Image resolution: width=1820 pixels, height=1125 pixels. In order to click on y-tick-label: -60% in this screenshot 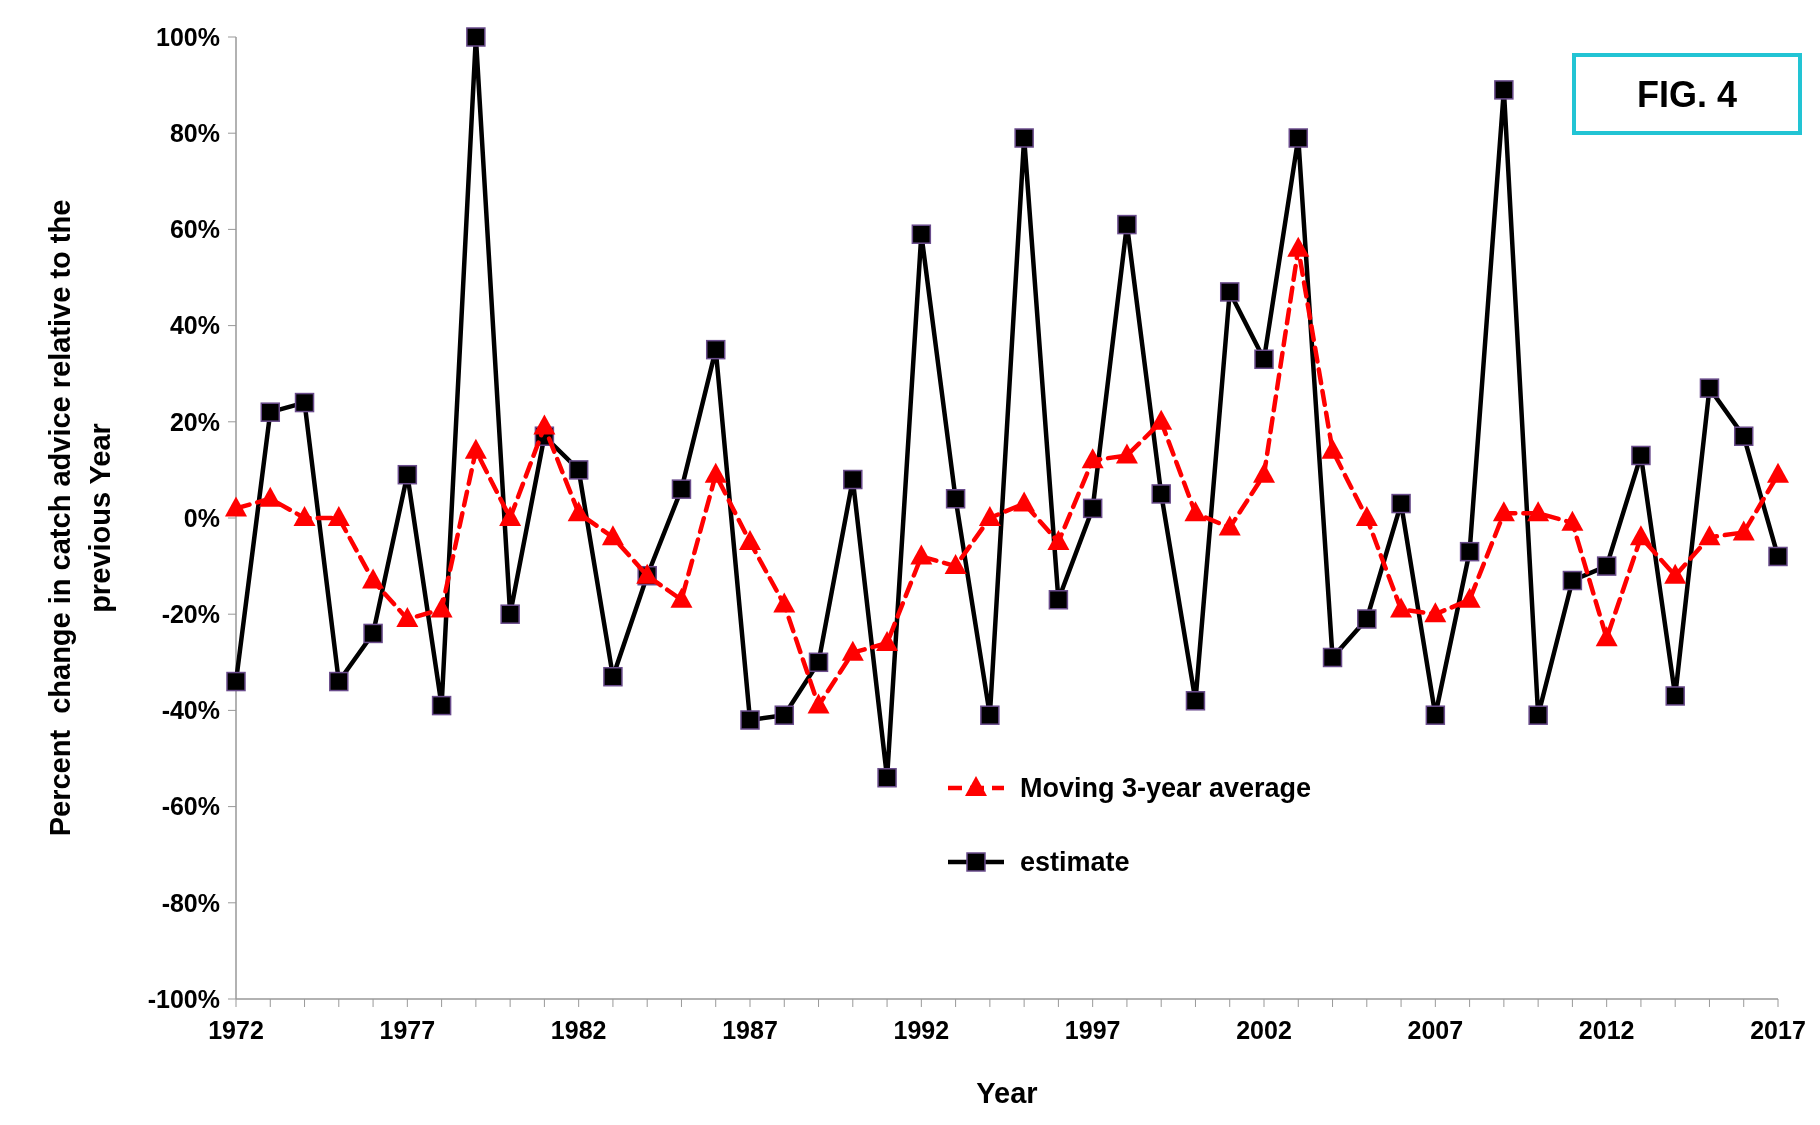, I will do `click(190, 806)`.